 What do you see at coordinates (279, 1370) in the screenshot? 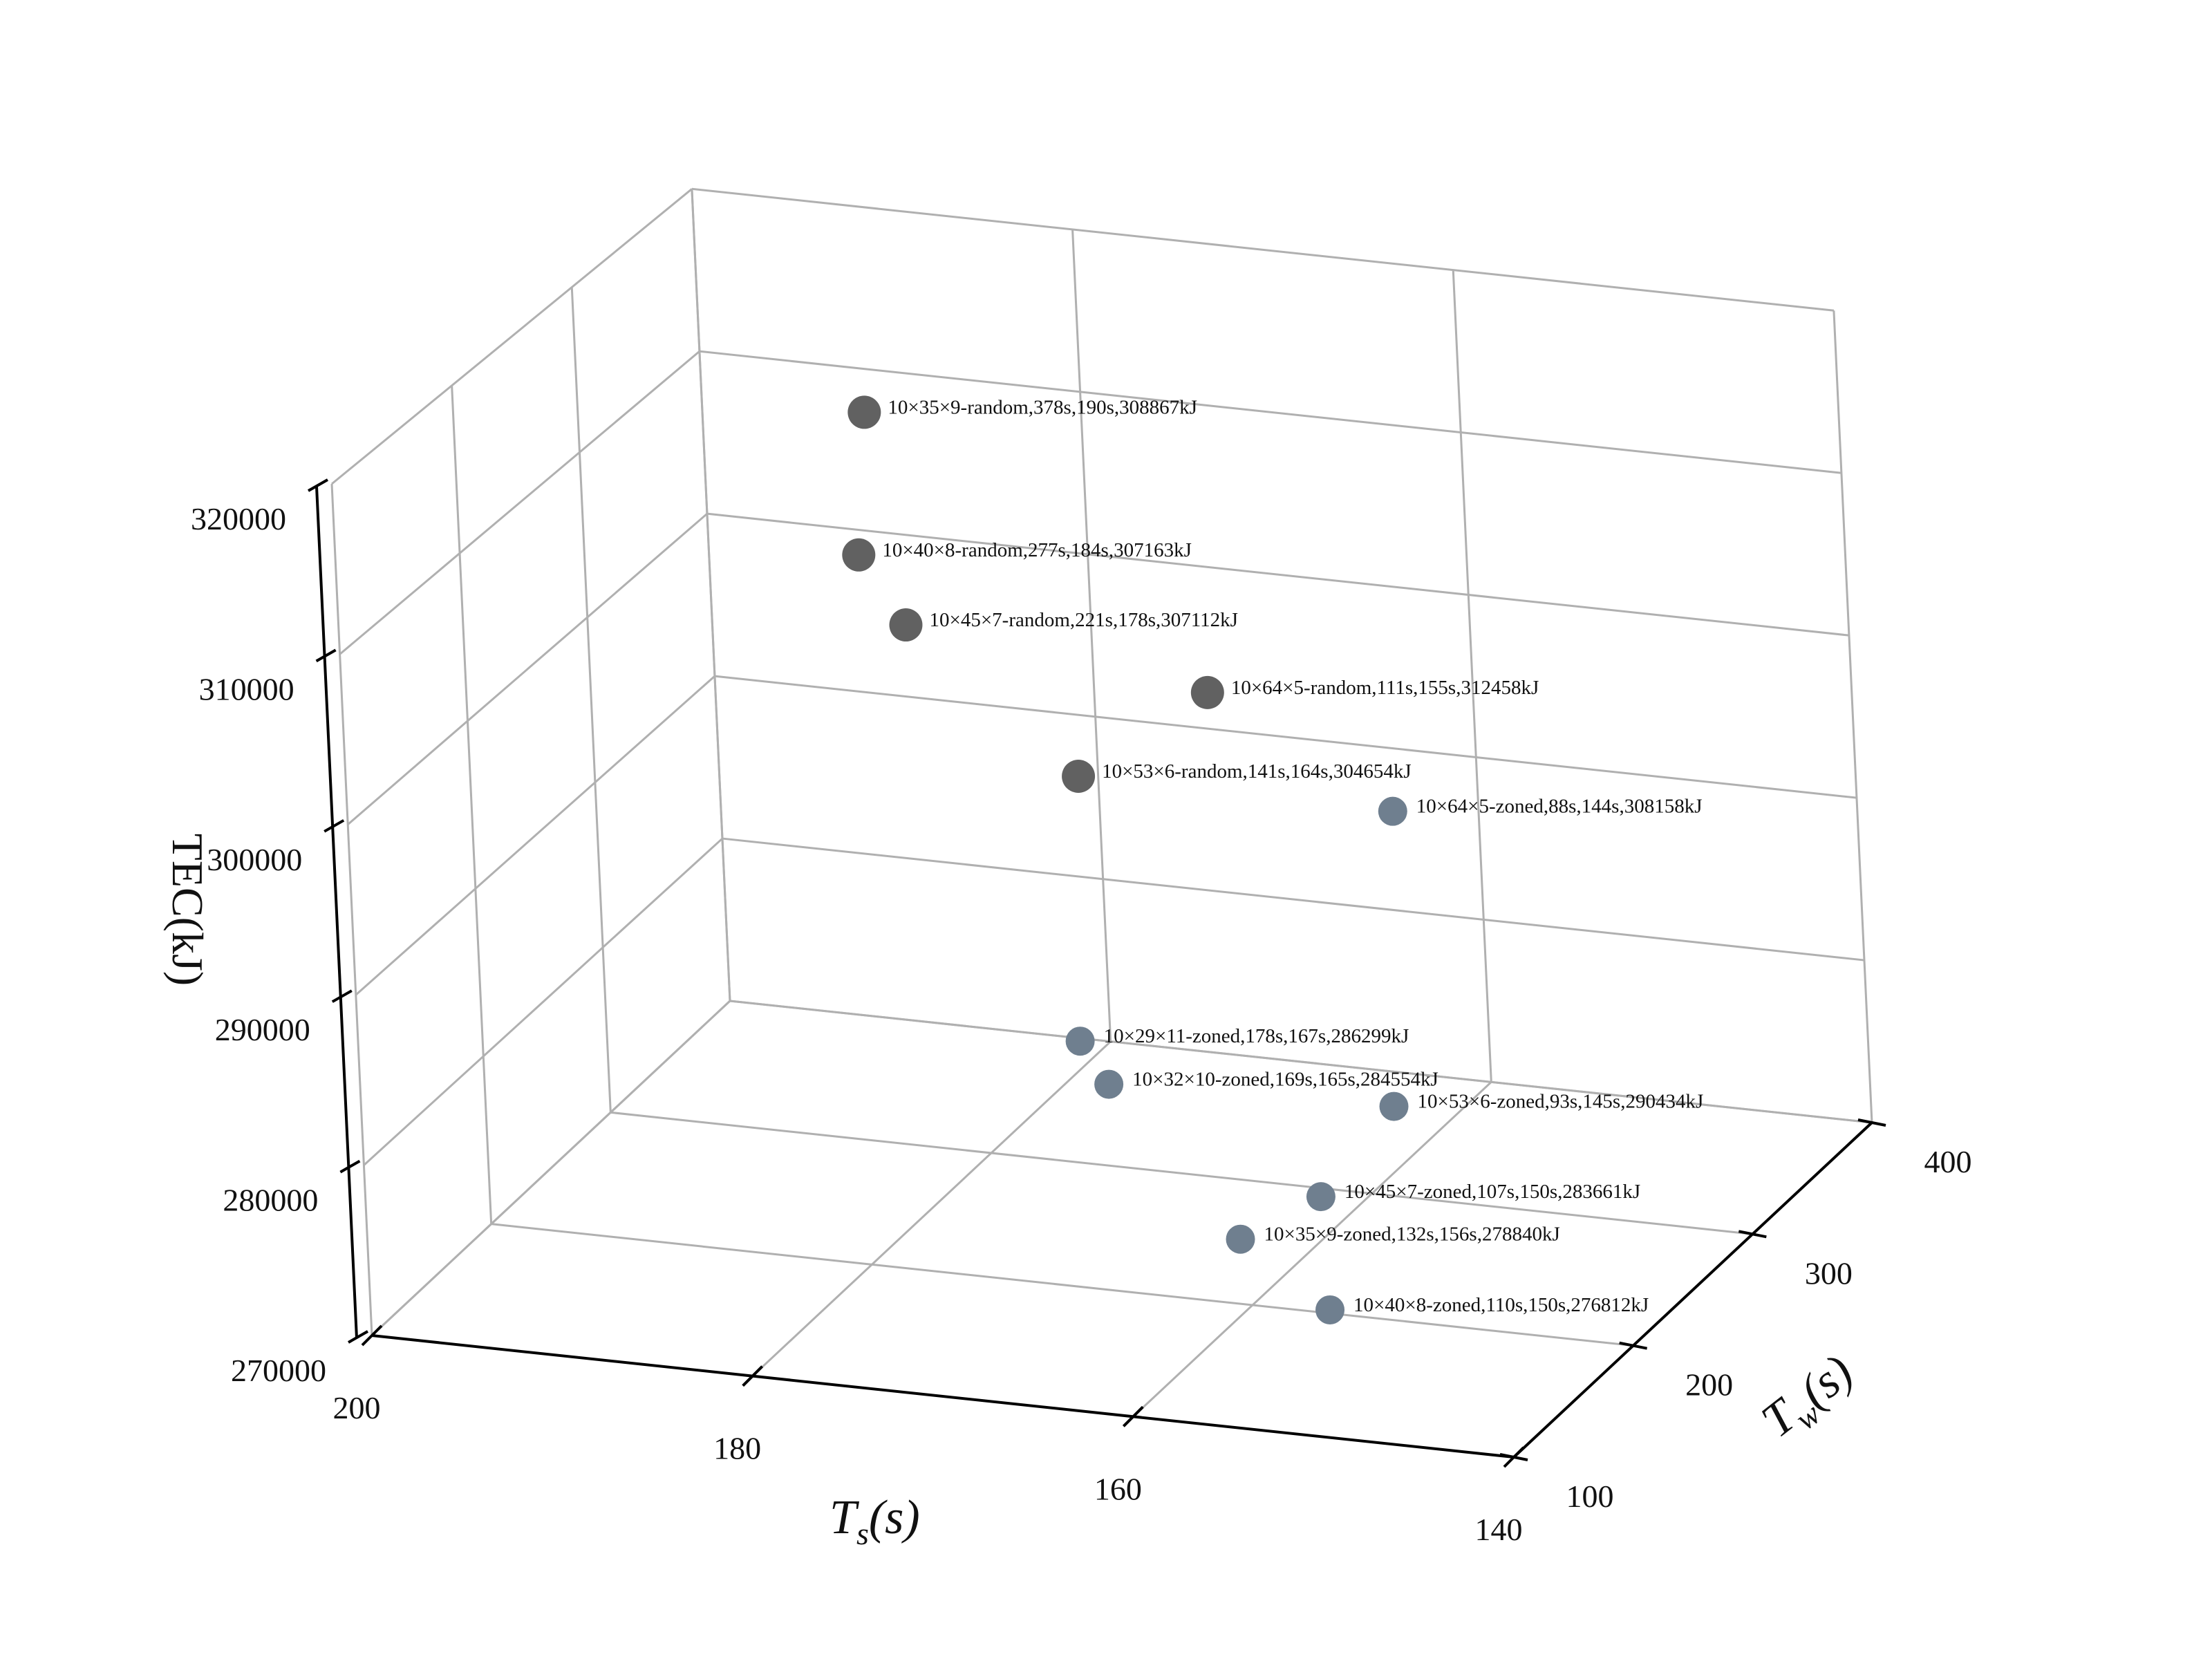
I see `tec-tick-label: 270000` at bounding box center [279, 1370].